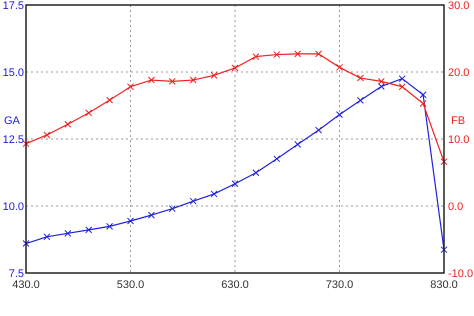 This screenshot has height=316, width=474. I want to click on x-tick-label: 730.0, so click(340, 285).